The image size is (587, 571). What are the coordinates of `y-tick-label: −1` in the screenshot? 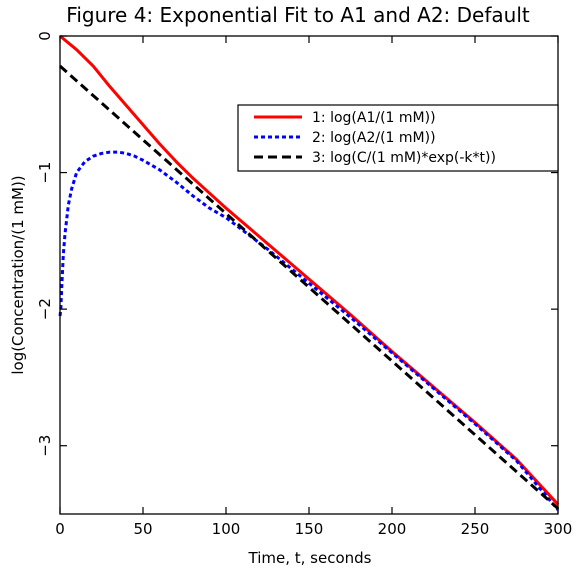 It's located at (45, 173).